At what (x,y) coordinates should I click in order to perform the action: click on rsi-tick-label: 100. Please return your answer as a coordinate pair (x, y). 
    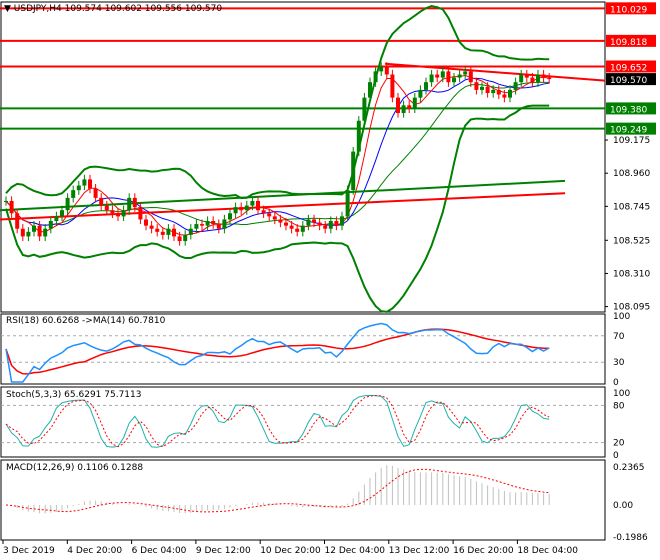
    Looking at the image, I should click on (621, 317).